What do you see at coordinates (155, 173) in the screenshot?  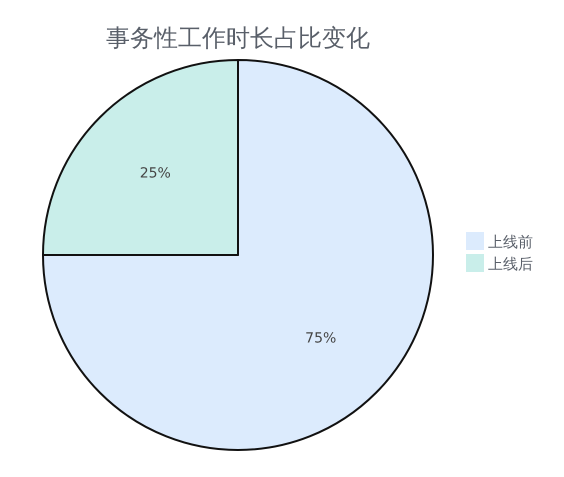 I see `data-label: 25%` at bounding box center [155, 173].